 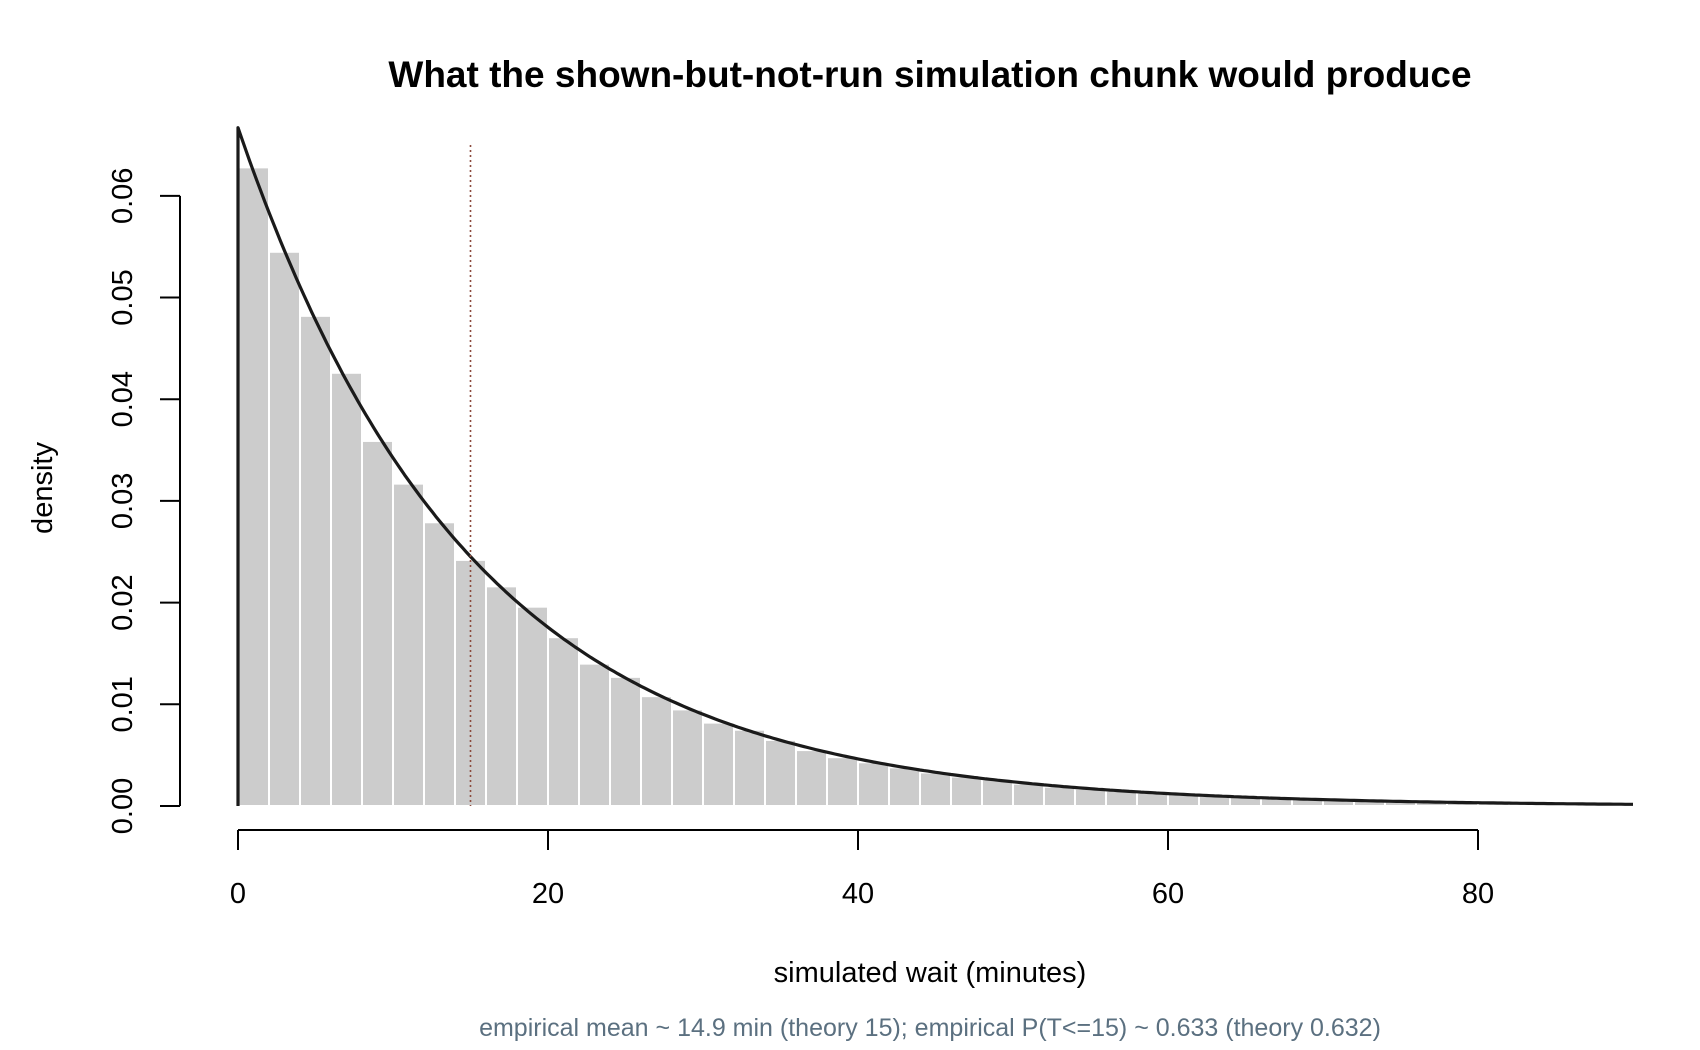 I want to click on y-tick-label: 0.01, so click(x=123, y=704).